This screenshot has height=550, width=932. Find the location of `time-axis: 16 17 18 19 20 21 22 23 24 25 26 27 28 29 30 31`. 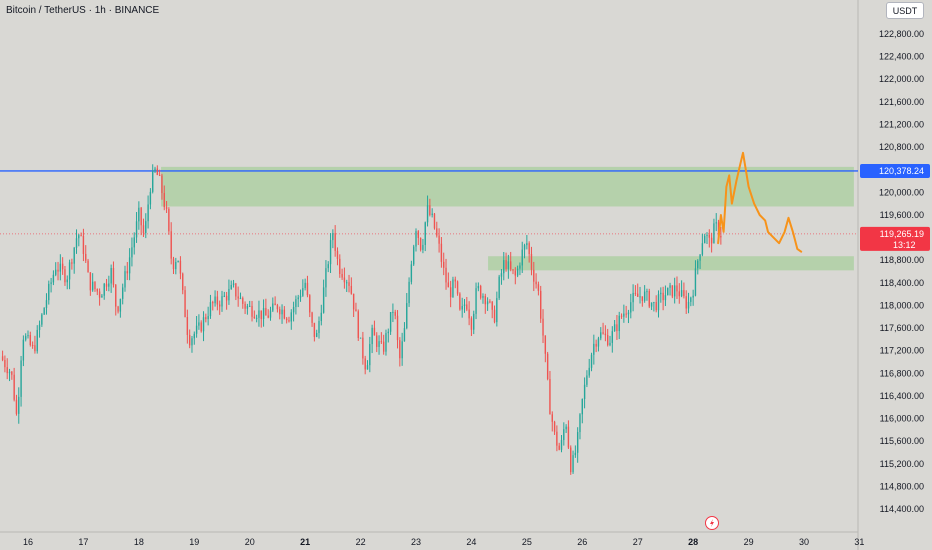

time-axis: 16 17 18 19 20 21 22 23 24 25 26 27 28 29 30 31 is located at coordinates (443, 542).